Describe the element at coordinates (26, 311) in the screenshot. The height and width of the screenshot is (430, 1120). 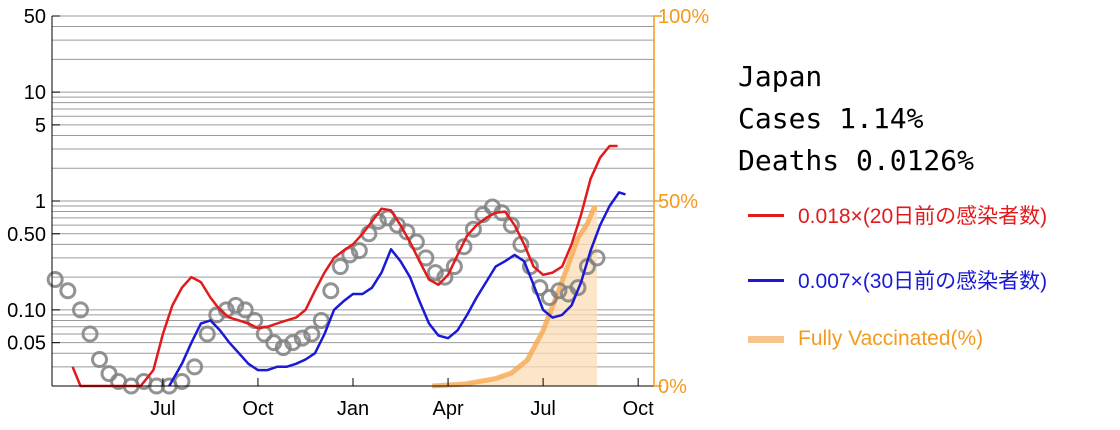
I see `y-tick-label: 0.10` at that location.